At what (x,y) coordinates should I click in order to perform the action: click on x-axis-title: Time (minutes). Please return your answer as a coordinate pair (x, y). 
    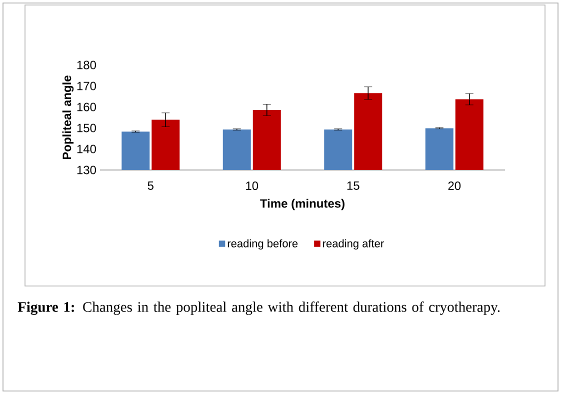
    Looking at the image, I should click on (302, 204).